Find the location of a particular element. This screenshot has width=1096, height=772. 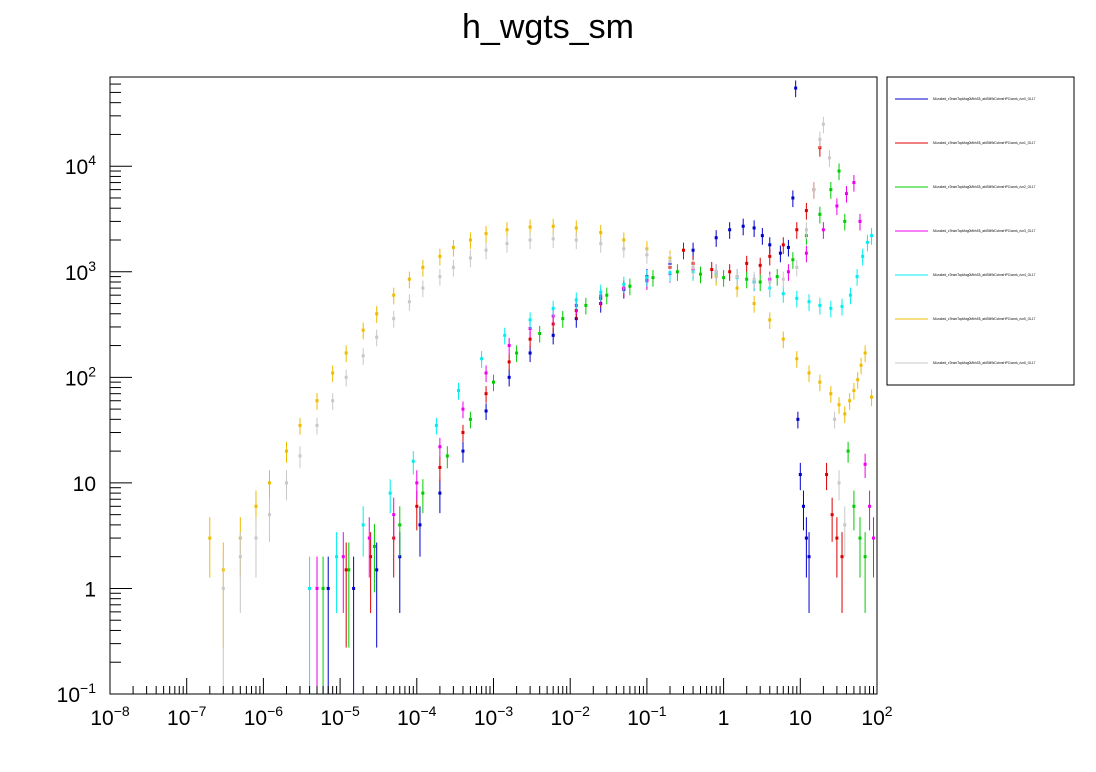

y-tick-label: 10³ is located at coordinates (80, 271).